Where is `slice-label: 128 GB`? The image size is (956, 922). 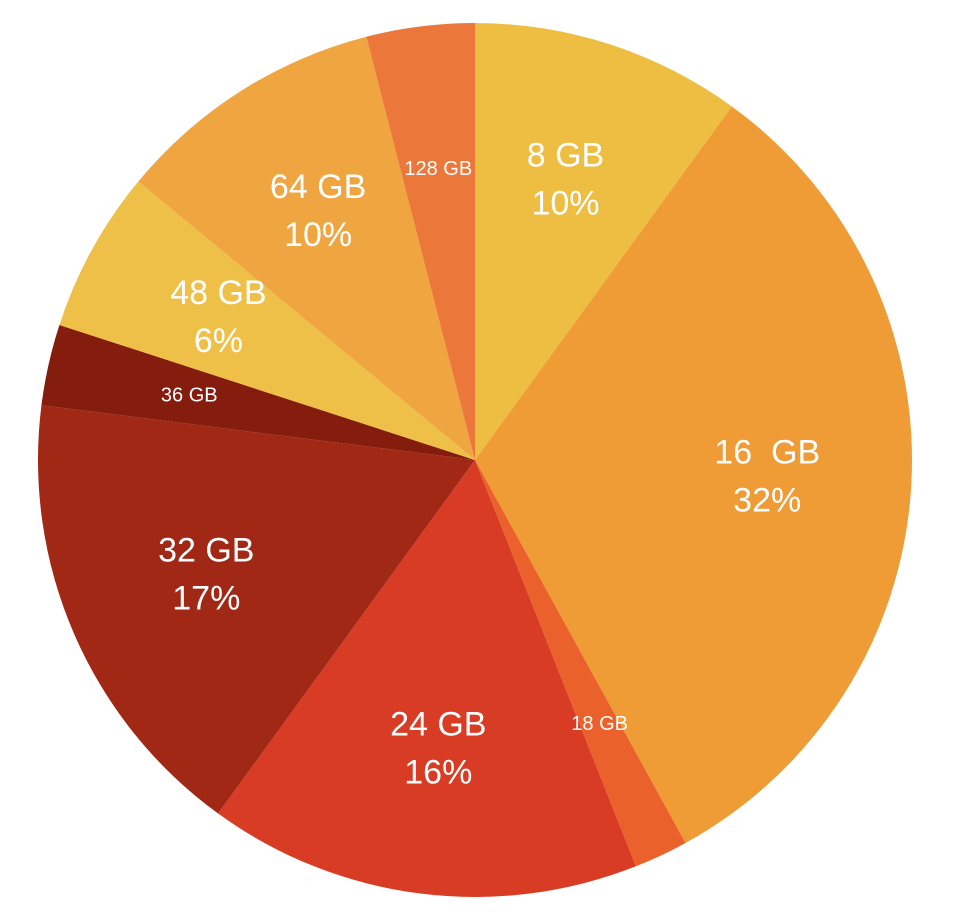
slice-label: 128 GB is located at coordinates (438, 169).